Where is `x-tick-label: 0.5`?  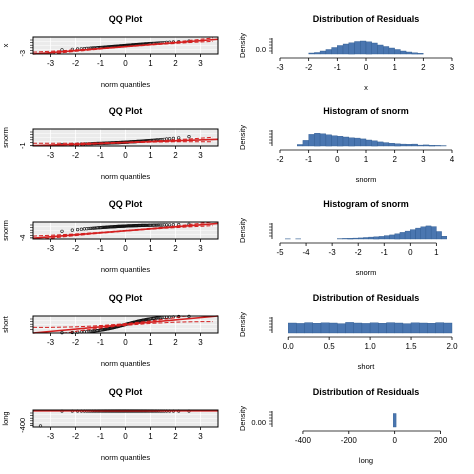 x-tick-label: 0.5 is located at coordinates (330, 346).